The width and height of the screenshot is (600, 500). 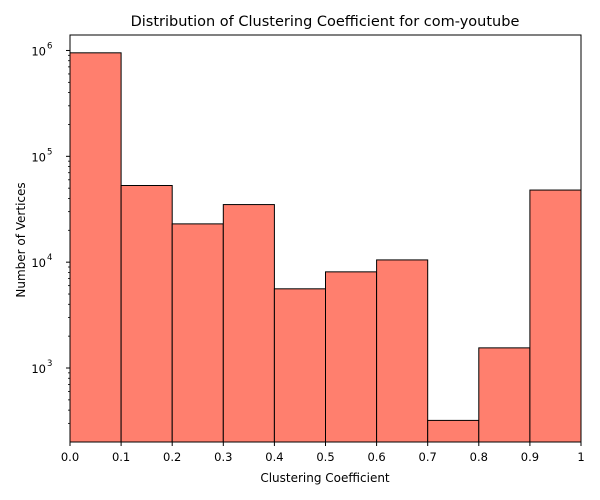 I want to click on x-tick-label-2: 0.2, so click(x=172, y=457).